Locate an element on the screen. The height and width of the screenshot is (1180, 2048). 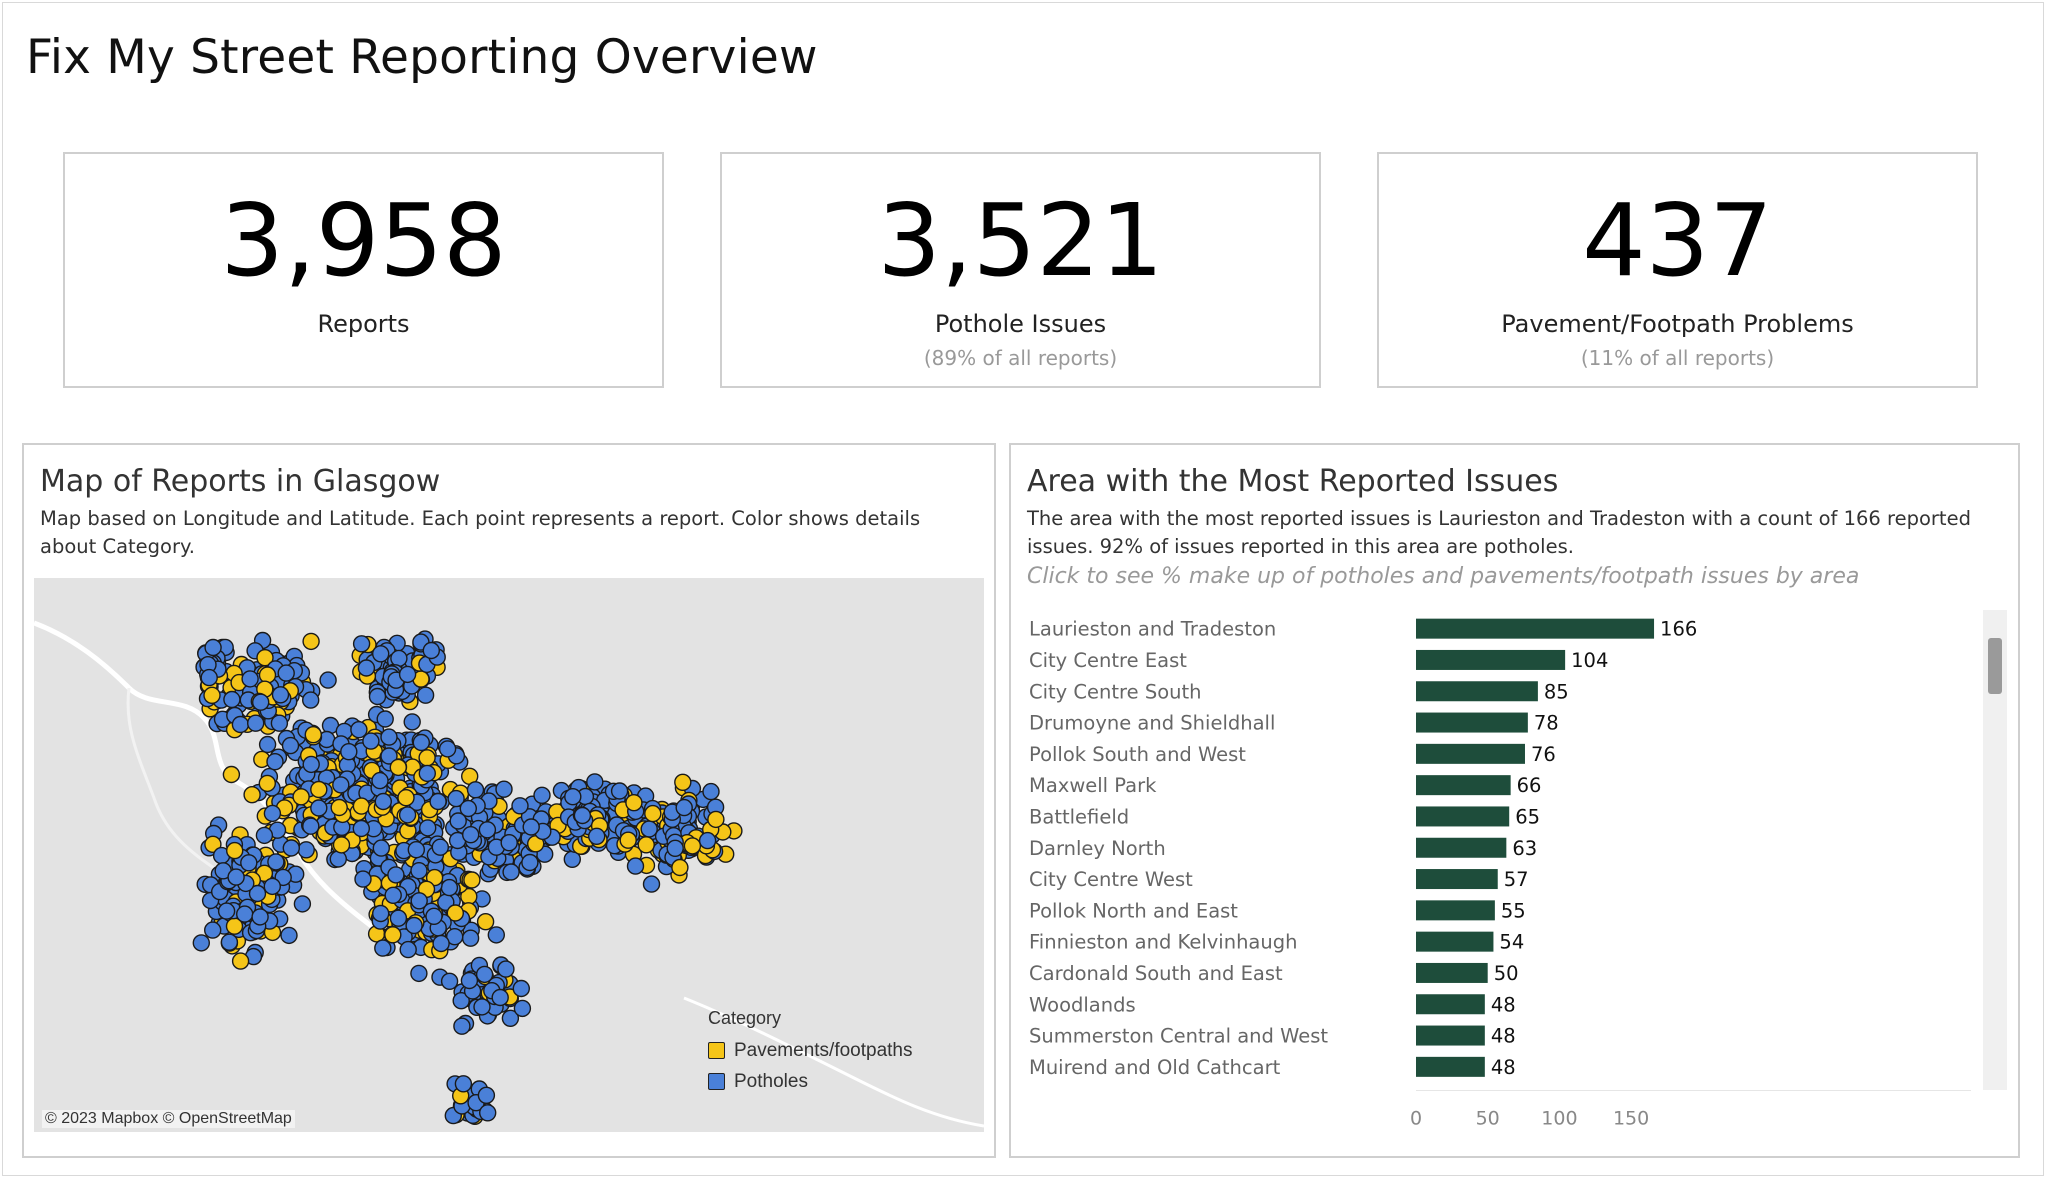
bar-category-label: Finnieston and Kelvinhaugh is located at coordinates (1163, 942).